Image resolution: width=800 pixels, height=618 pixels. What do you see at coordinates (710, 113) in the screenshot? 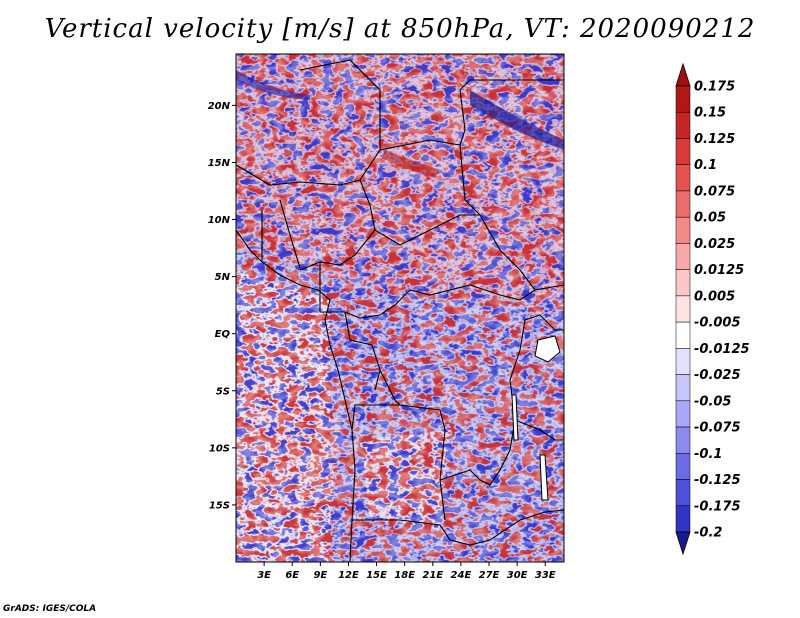
I see `colorbar-label: 0.15` at bounding box center [710, 113].